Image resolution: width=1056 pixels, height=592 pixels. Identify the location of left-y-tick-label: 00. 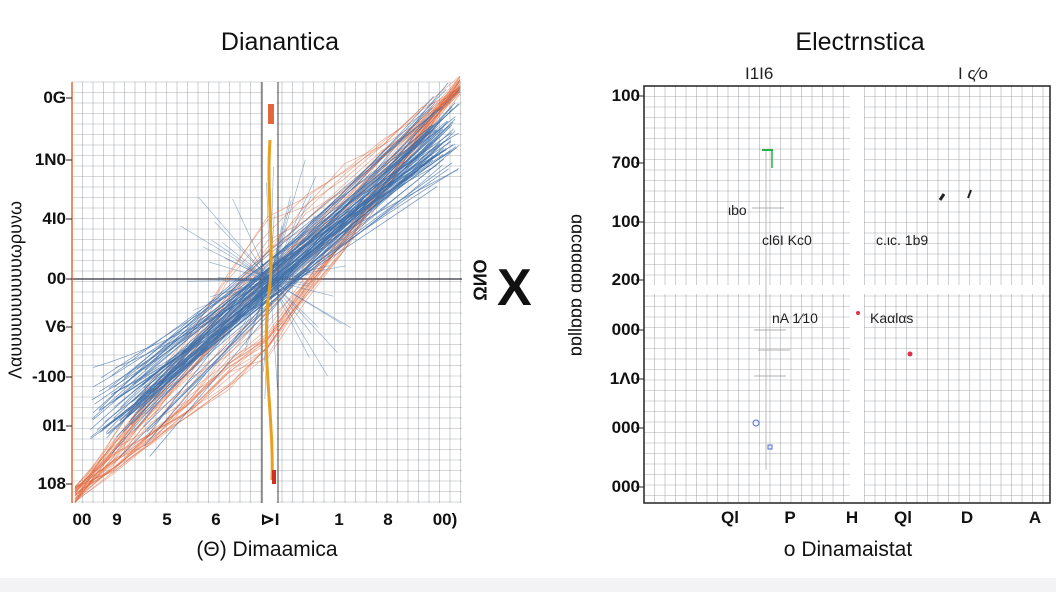
(56, 278).